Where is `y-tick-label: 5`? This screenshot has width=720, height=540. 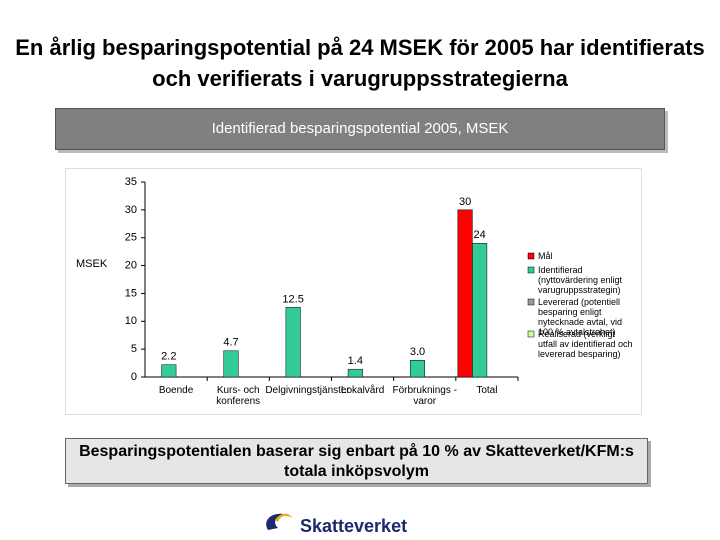
y-tick-label: 5 is located at coordinates (134, 349).